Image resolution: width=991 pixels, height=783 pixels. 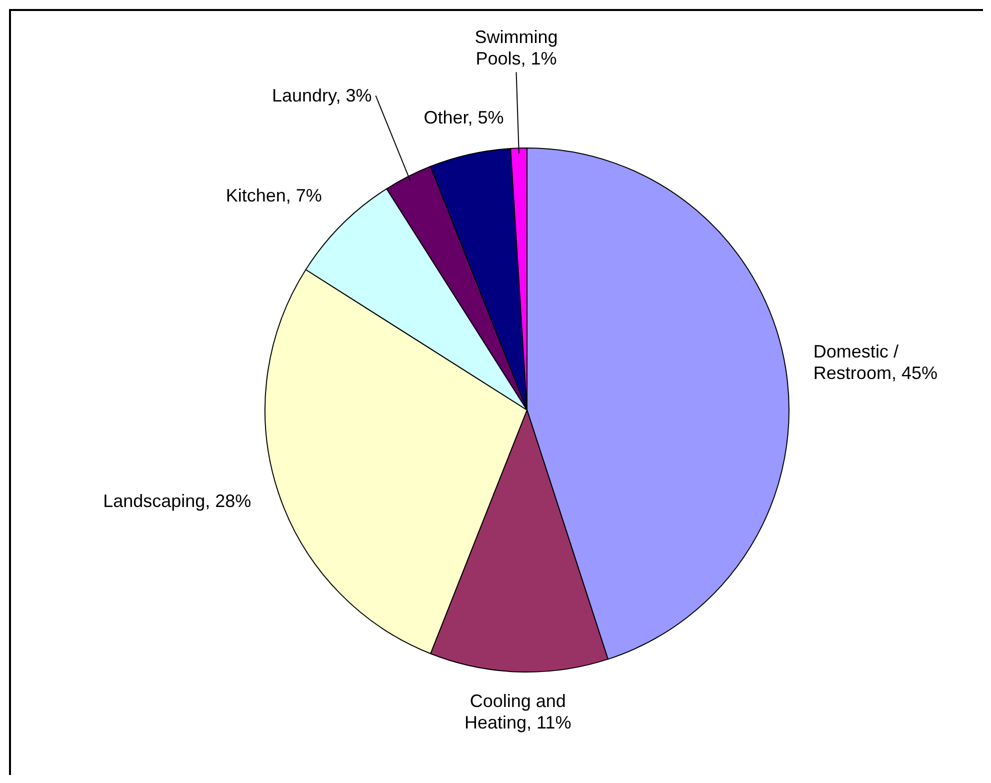 I want to click on slice-label: Other, 5%, so click(x=464, y=117).